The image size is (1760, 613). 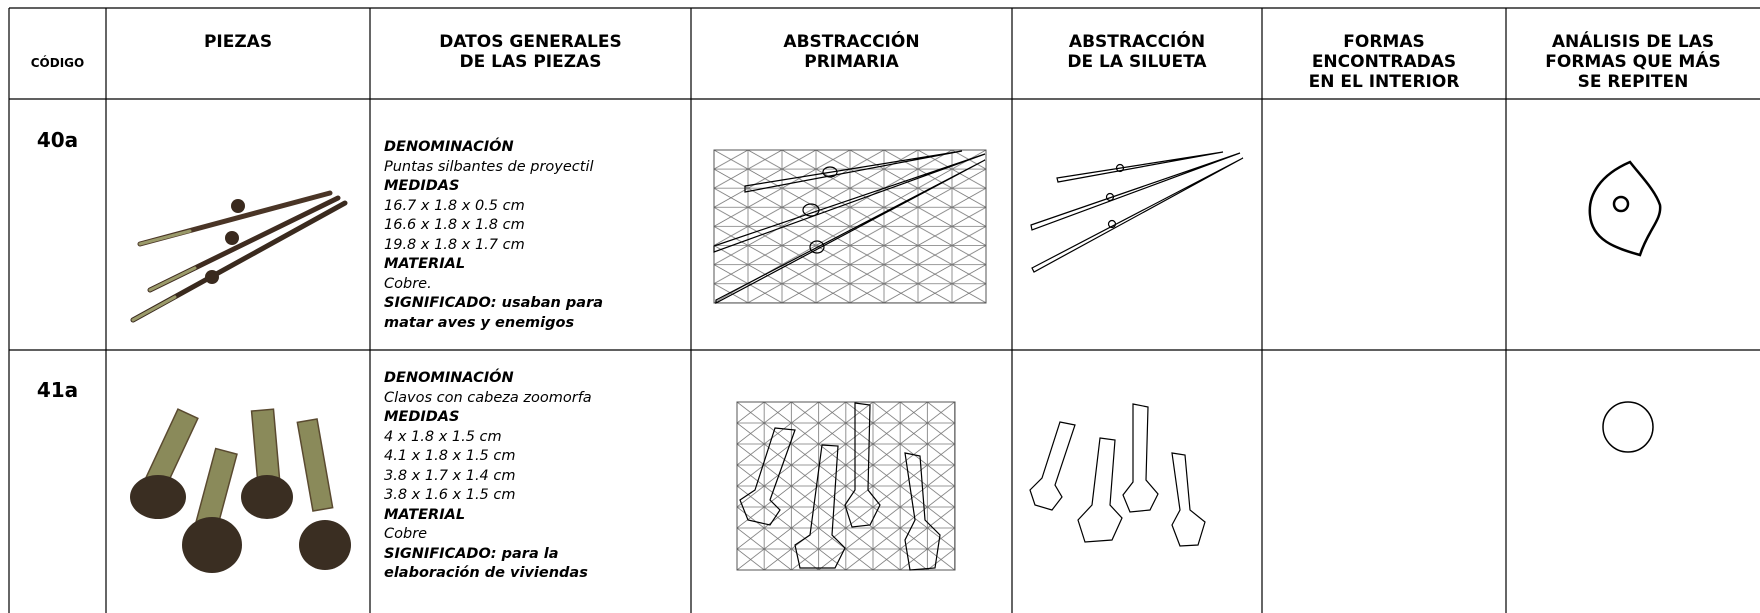 What do you see at coordinates (454, 244) in the screenshot?
I see `measure: 19.8 x 1.8 x 1.7 cm` at bounding box center [454, 244].